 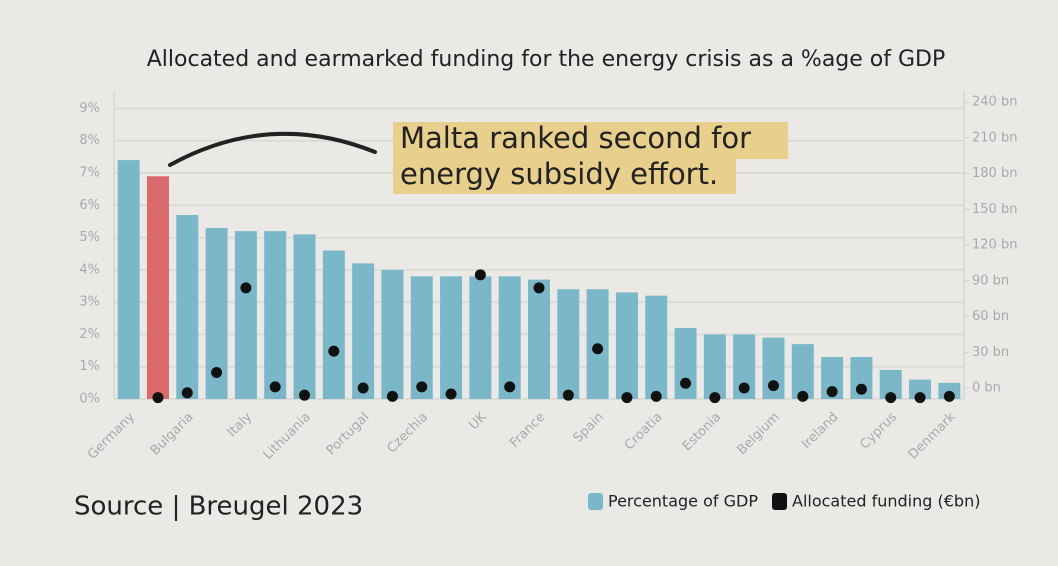 I want to click on legend-label: Percentage of GDP, so click(x=683, y=501).